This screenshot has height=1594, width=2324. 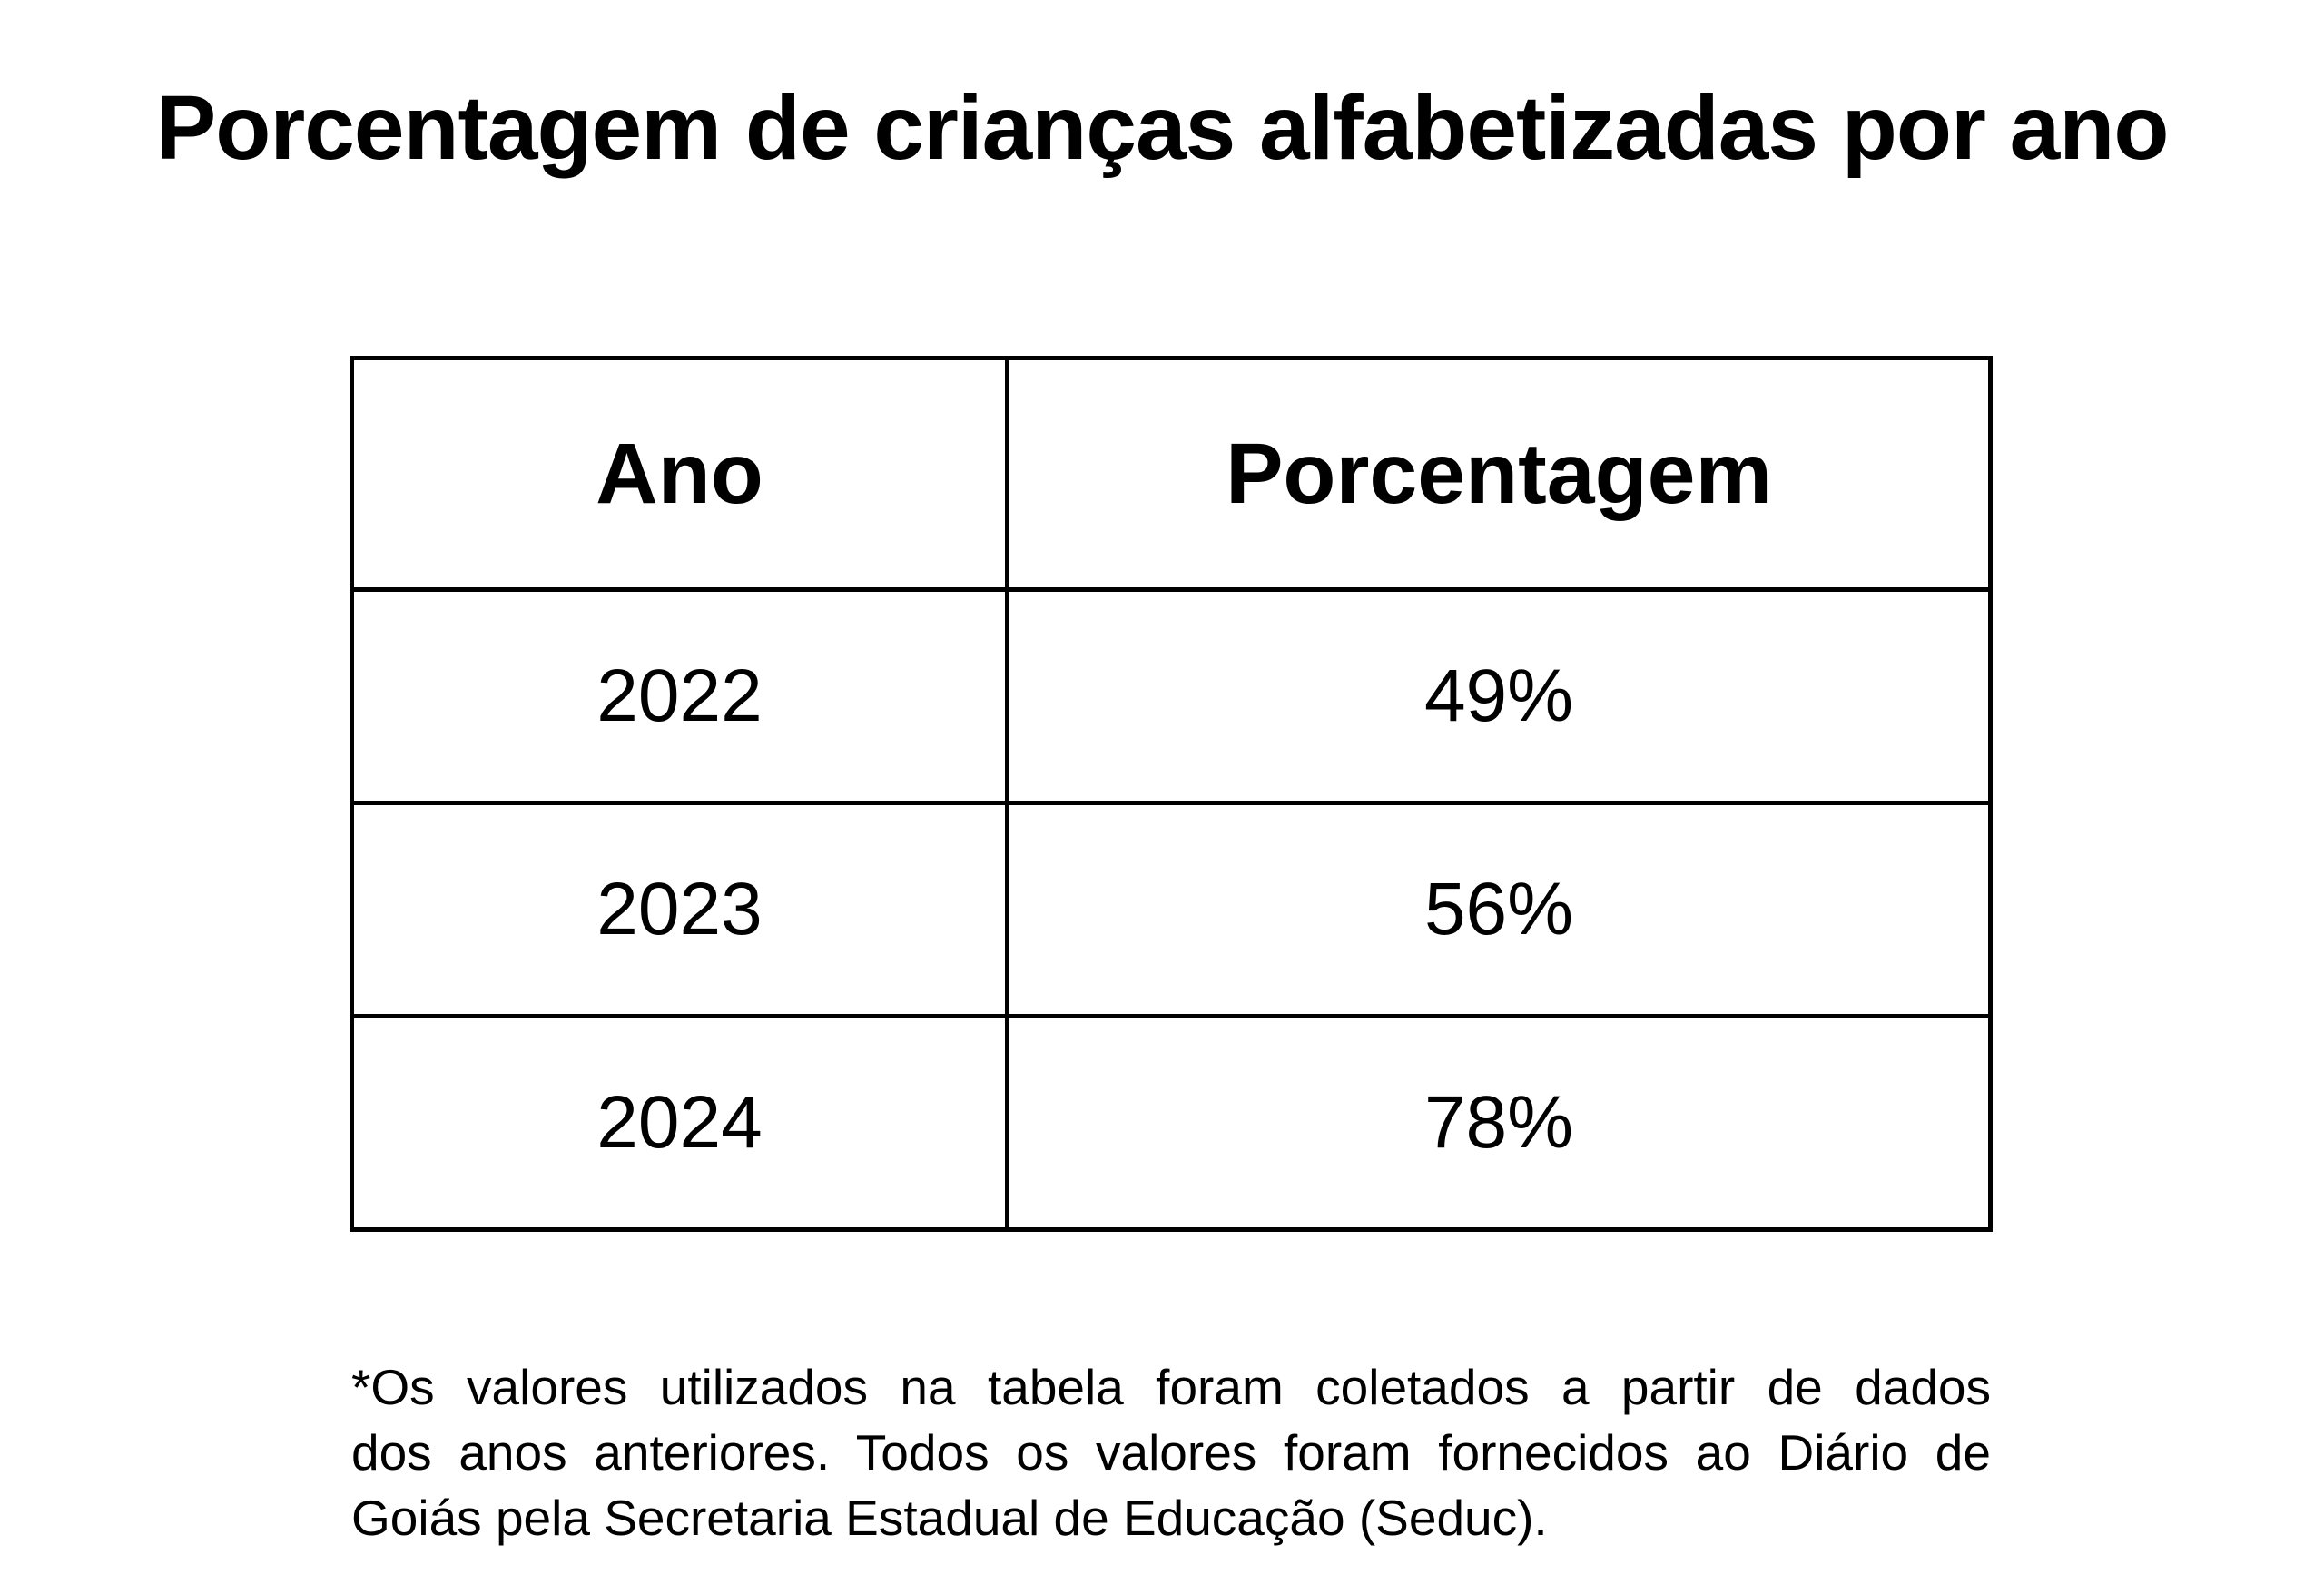 I want to click on table-row: 2023 56%, so click(x=1171, y=910).